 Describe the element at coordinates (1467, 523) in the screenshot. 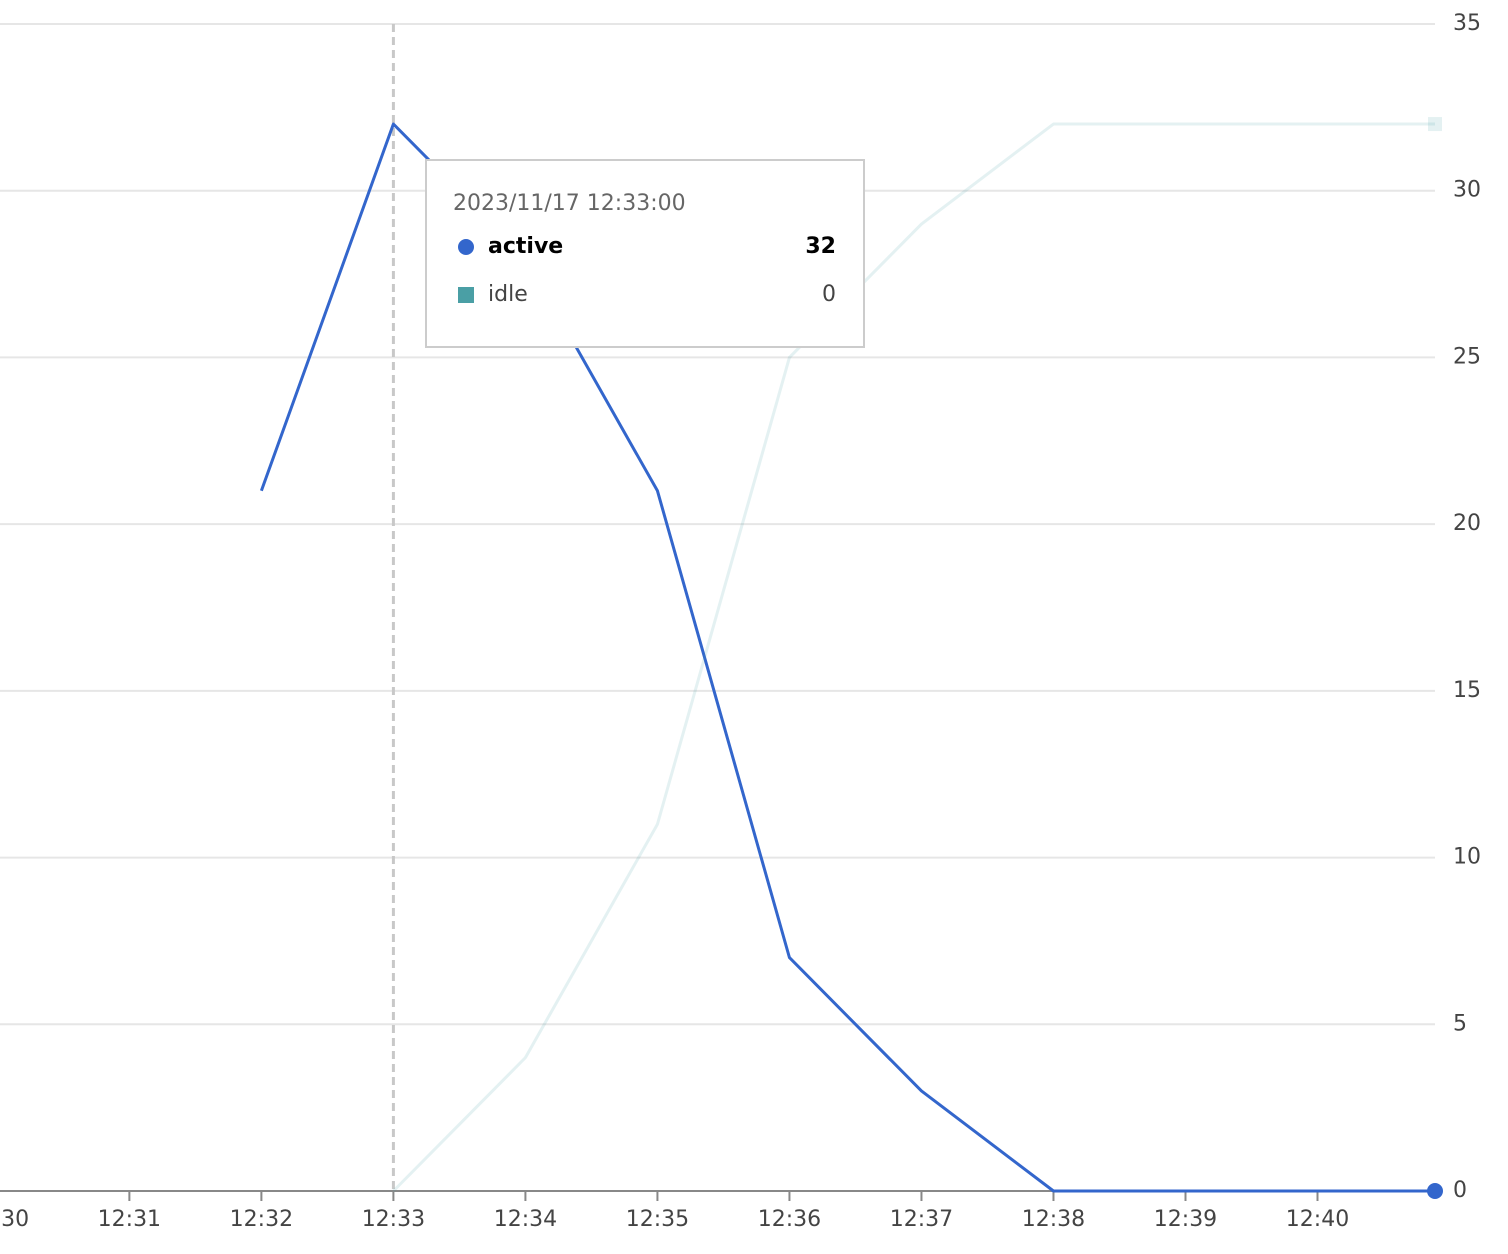

I see `y-tick-label: 20` at that location.